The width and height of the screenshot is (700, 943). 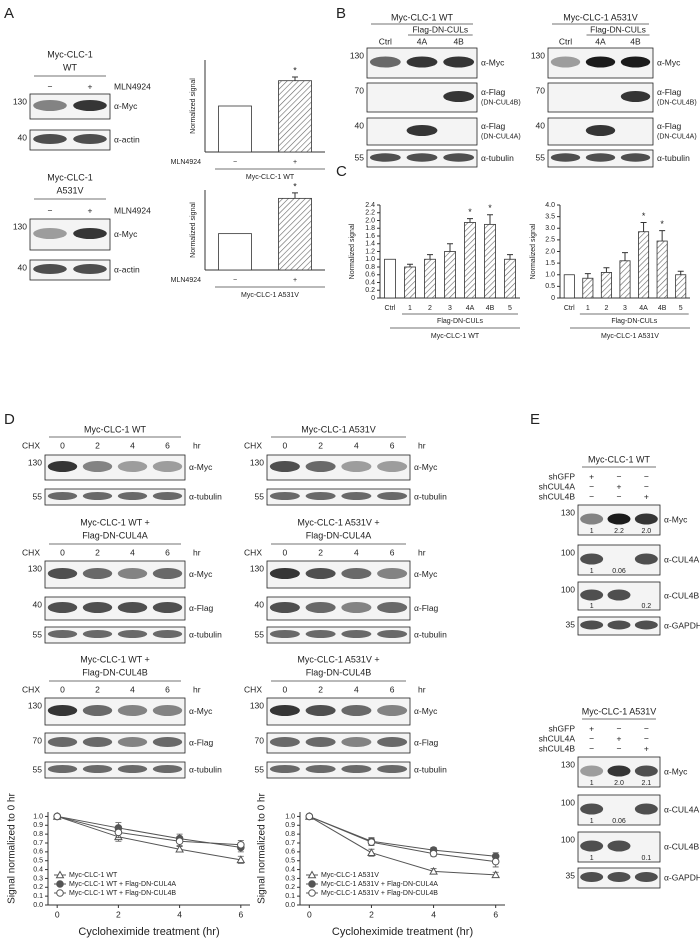 What do you see at coordinates (290, 905) in the screenshot?
I see `y-tick-label: 0.0` at bounding box center [290, 905].